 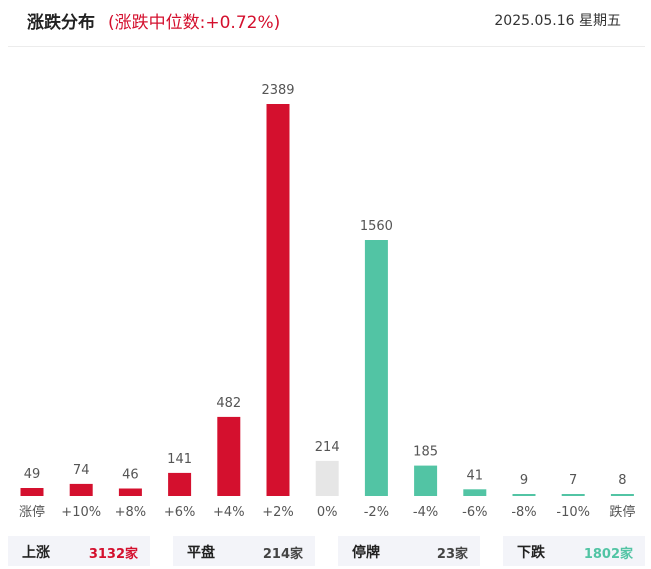 I want to click on trade-date: 2025.05.16 星期五, so click(x=557, y=21).